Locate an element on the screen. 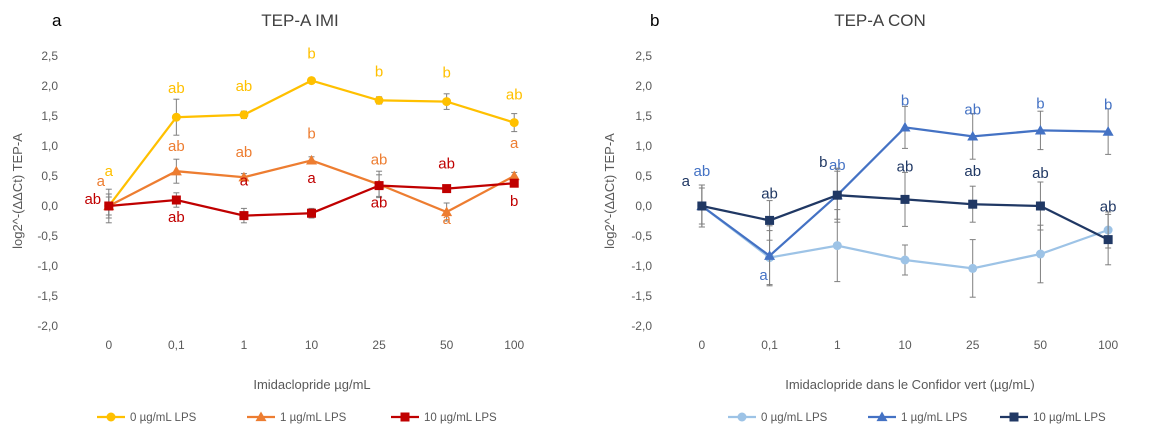 The image size is (1149, 432). panel-letter: b is located at coordinates (654, 20).